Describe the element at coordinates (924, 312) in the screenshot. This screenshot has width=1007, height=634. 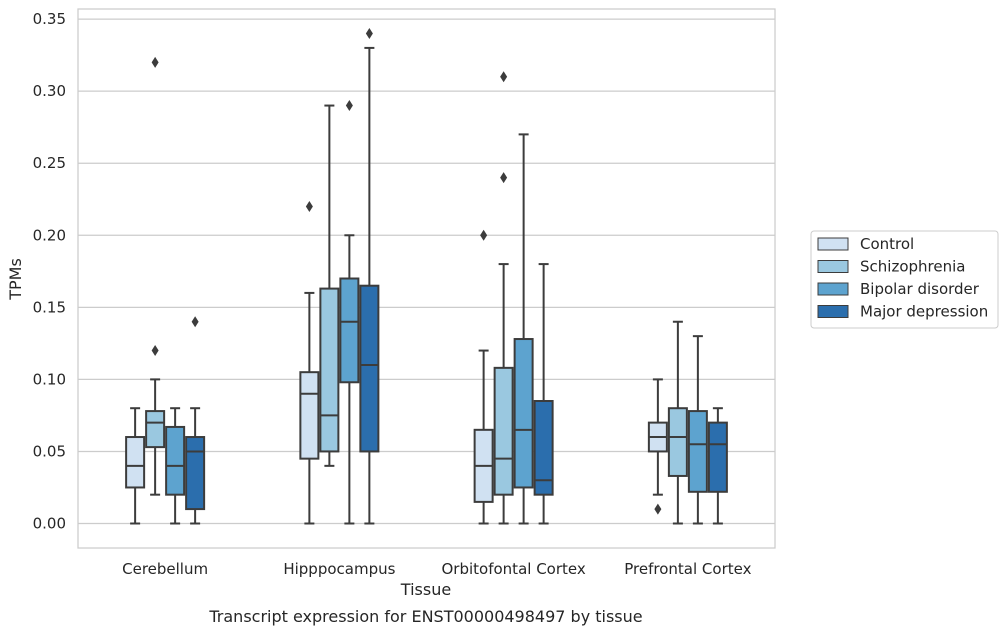
I see `legend-label: Major depression` at that location.